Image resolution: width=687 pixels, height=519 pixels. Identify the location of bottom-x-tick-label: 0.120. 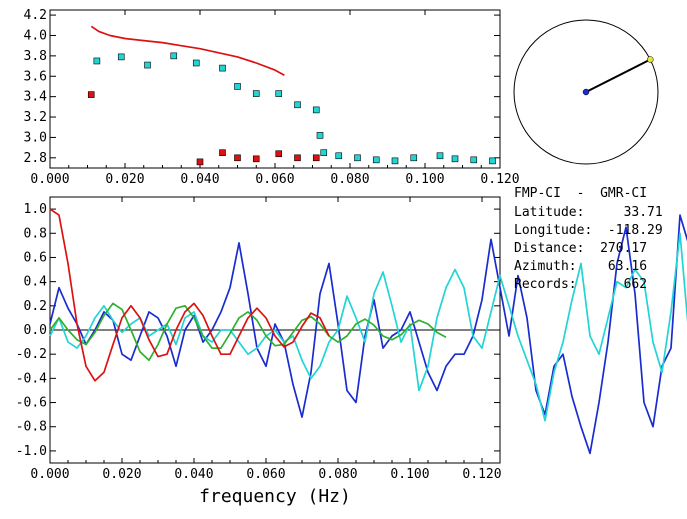
(481, 474).